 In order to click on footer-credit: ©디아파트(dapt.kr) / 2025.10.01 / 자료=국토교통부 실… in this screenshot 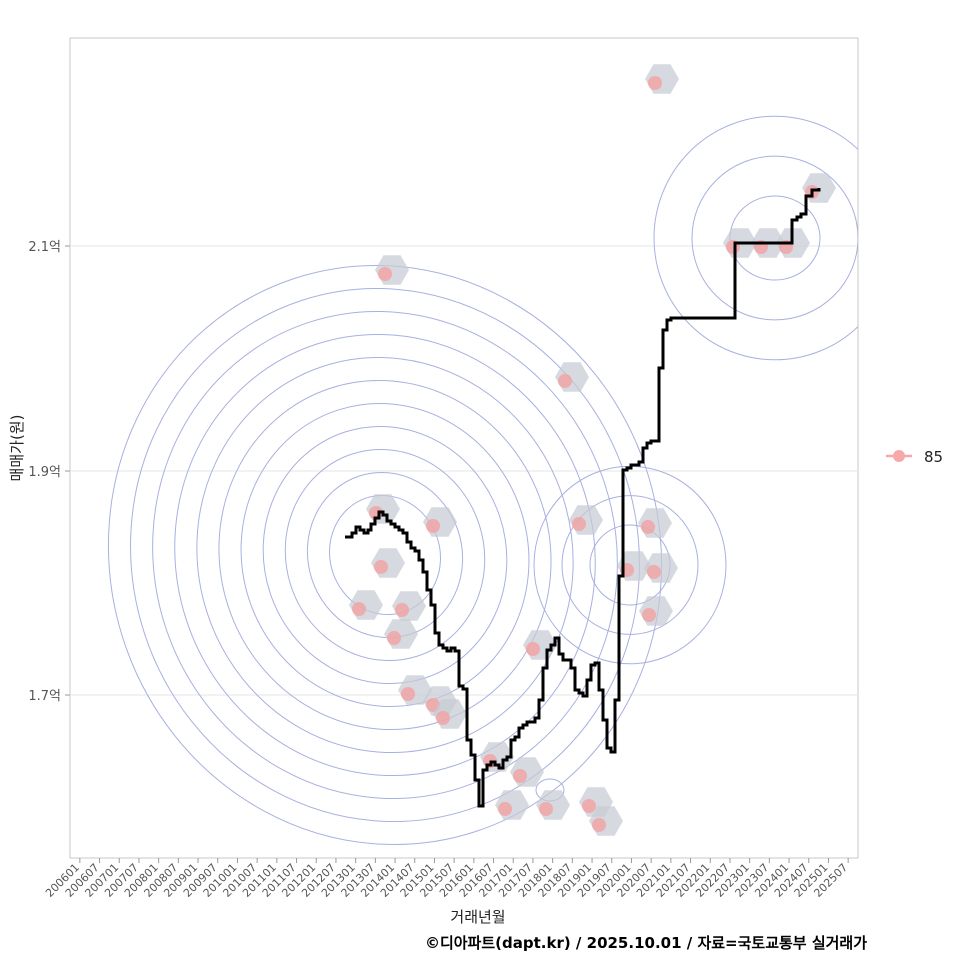, I will do `click(646, 943)`.